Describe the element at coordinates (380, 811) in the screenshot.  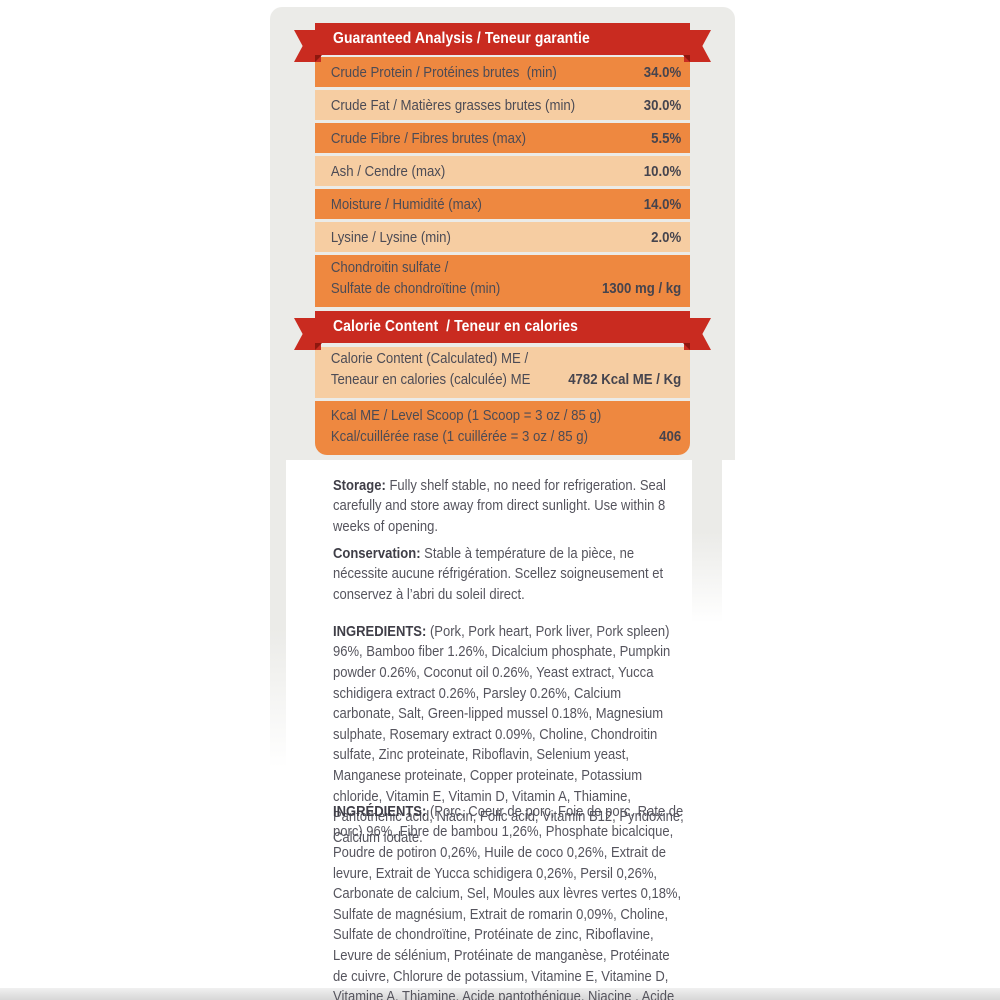
I see `ingredients-fr-label: INGRÉDIENTS:` at that location.